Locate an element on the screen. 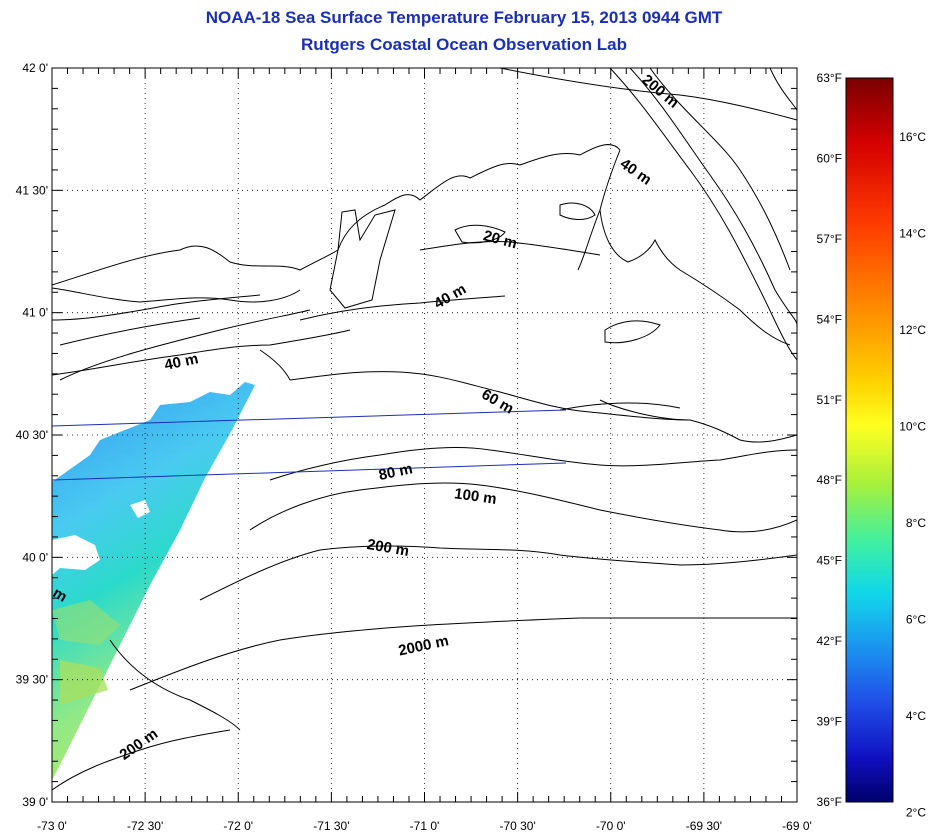  colorbar-f-label: 51°F is located at coordinates (829, 400).